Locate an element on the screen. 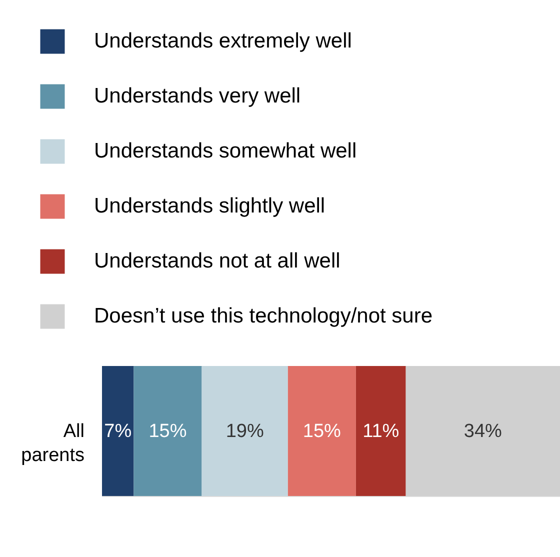 The image size is (560, 557). data-label: 34% is located at coordinates (483, 431).